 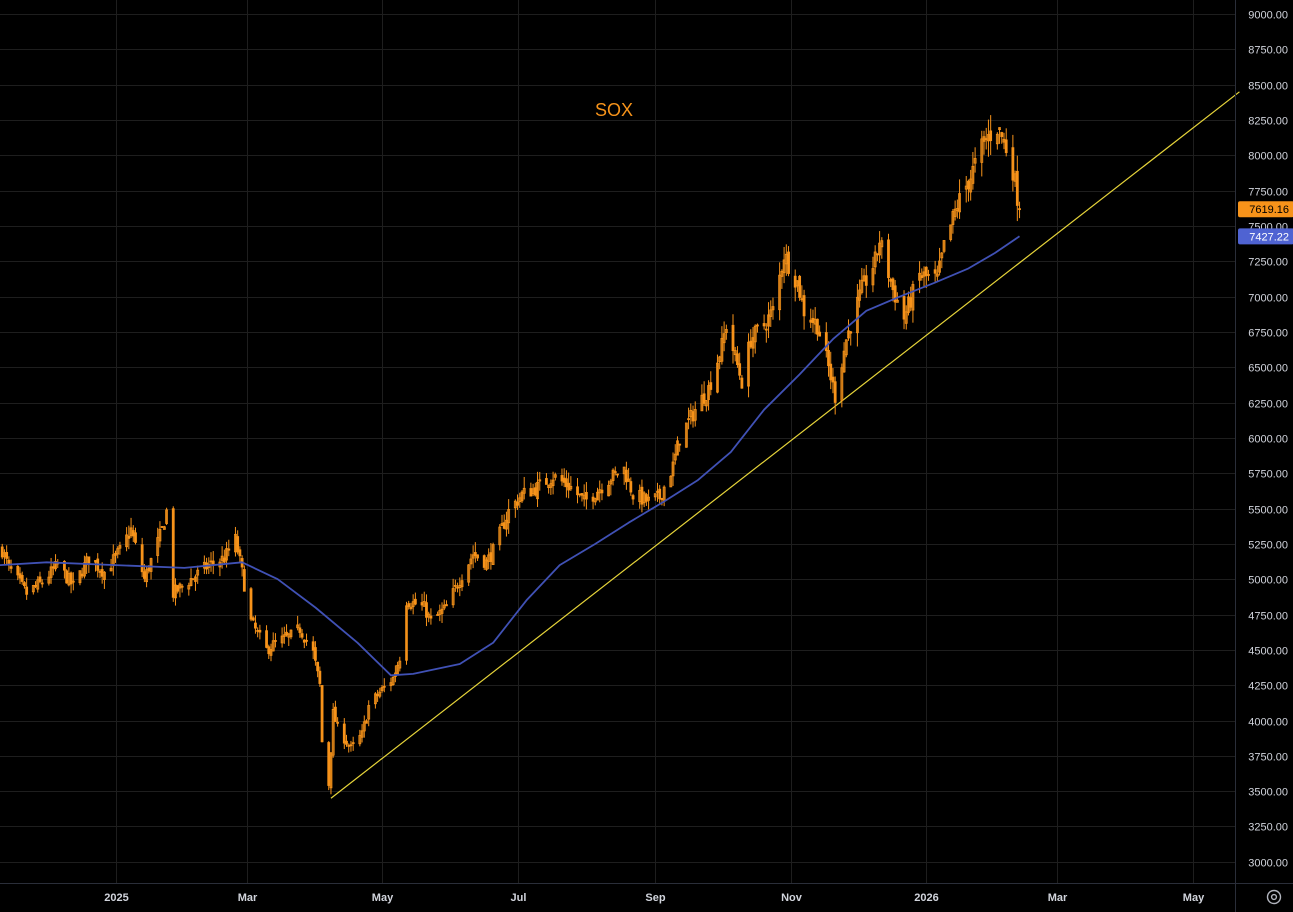 I want to click on x-tick-label: Jul, so click(x=519, y=898).